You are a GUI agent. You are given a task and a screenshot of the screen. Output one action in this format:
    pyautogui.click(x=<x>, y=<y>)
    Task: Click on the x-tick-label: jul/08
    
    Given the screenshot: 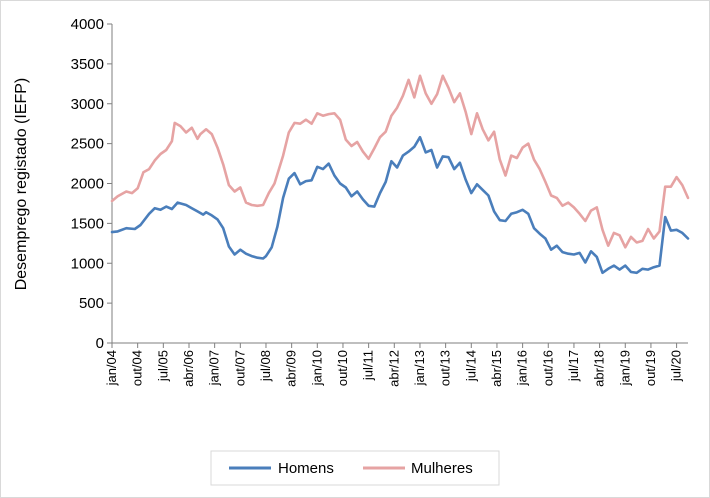 What is the action you would take?
    pyautogui.click(x=265, y=366)
    